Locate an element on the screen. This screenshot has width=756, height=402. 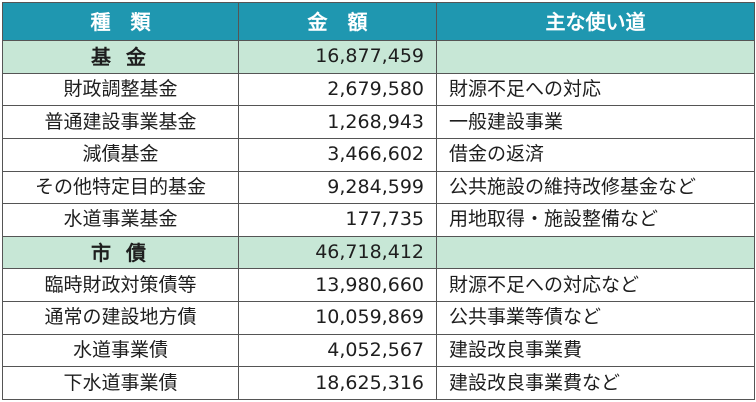
table-row: 下水道事業債 18,625,316 建設改良事業費など is located at coordinates (378, 383).